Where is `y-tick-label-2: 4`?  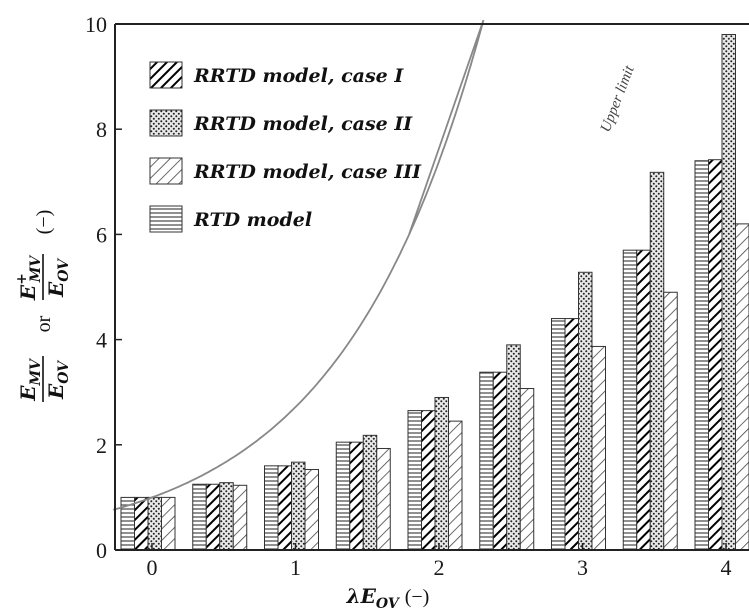 y-tick-label-2: 4 is located at coordinates (101, 340).